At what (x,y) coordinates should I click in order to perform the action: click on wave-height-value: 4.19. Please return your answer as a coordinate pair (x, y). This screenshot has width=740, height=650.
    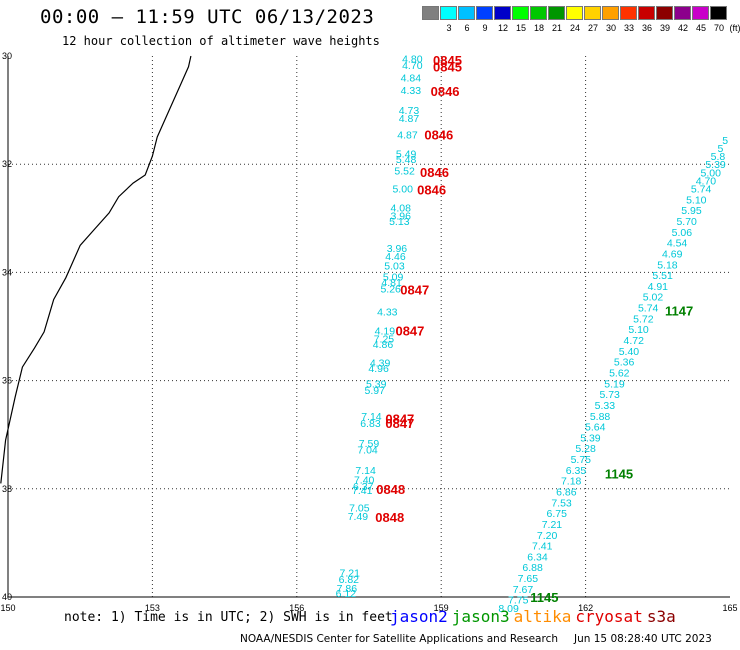
    Looking at the image, I should click on (385, 331).